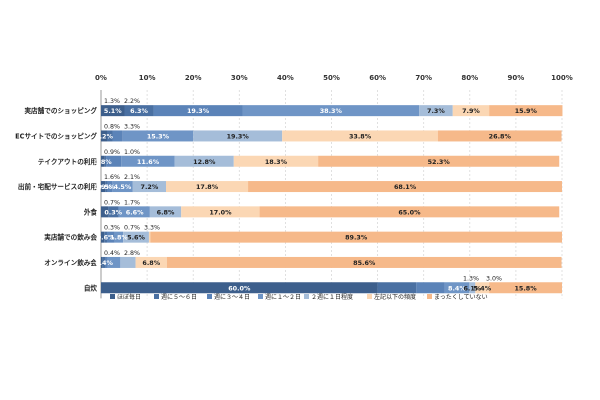 The height and width of the screenshot is (400, 600). Describe the element at coordinates (409, 212) in the screenshot. I see `data-label: 65.0%` at that location.